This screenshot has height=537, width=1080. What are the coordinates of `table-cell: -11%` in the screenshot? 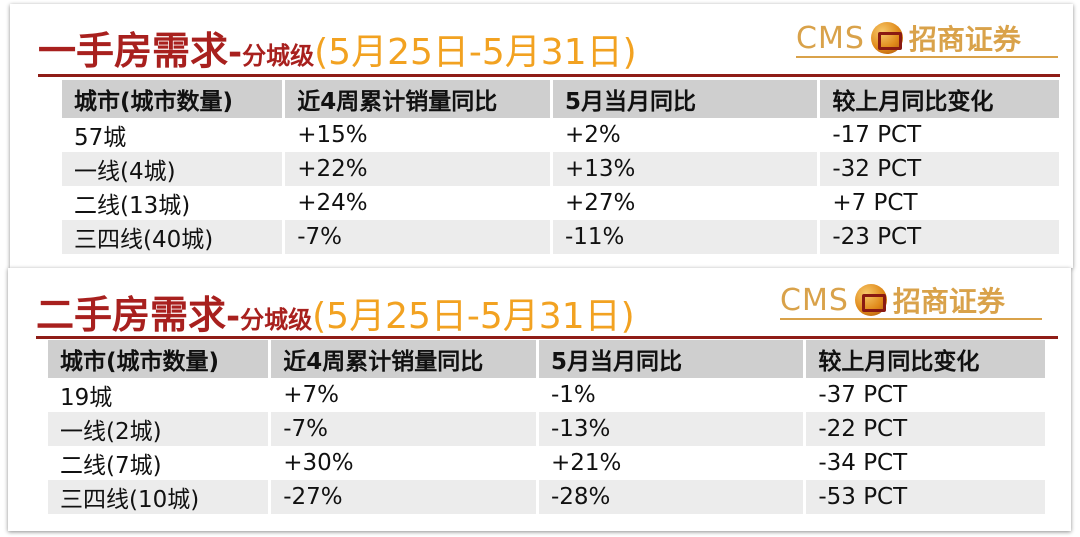 It's located at (686, 237).